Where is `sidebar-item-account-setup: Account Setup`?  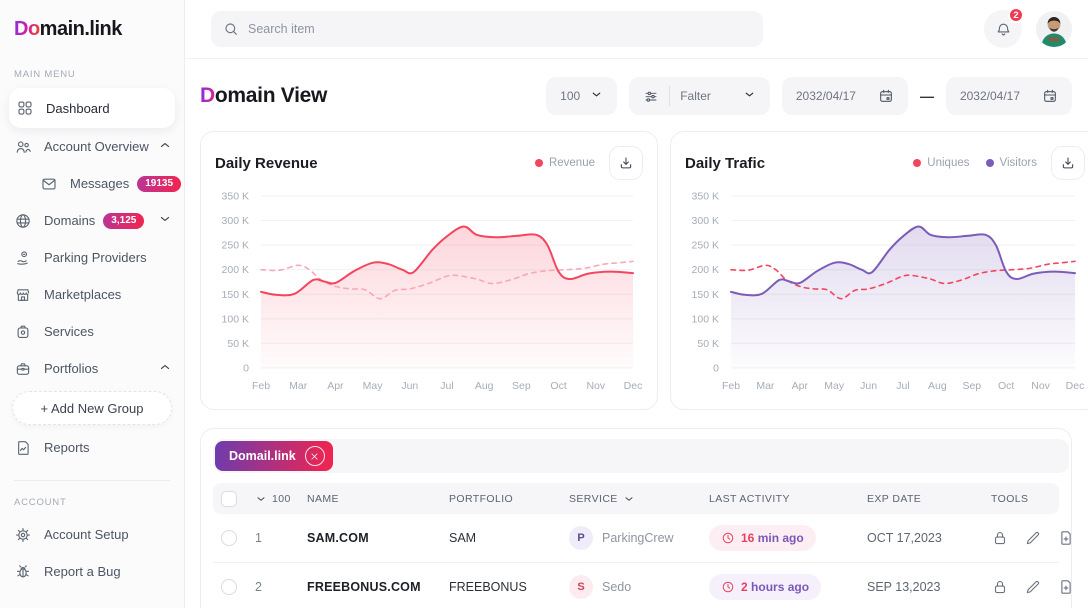
sidebar-item-account-setup: Account Setup is located at coordinates (92, 534).